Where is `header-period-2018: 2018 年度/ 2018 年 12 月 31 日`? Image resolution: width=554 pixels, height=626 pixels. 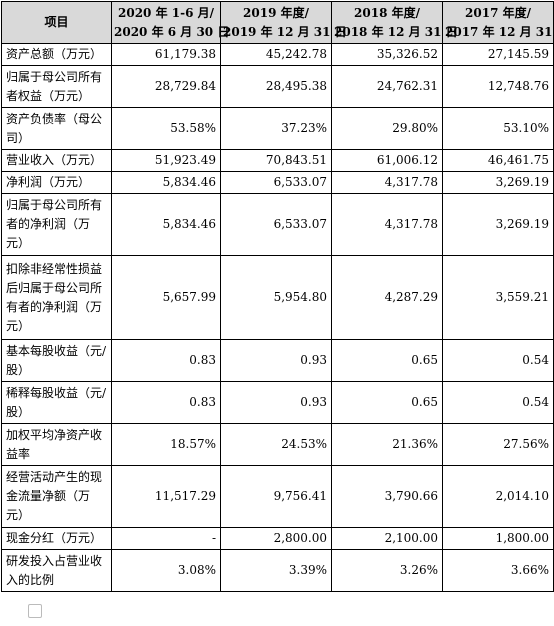 header-period-2018: 2018 年度/ 2018 年 12 月 31 日 is located at coordinates (394, 22).